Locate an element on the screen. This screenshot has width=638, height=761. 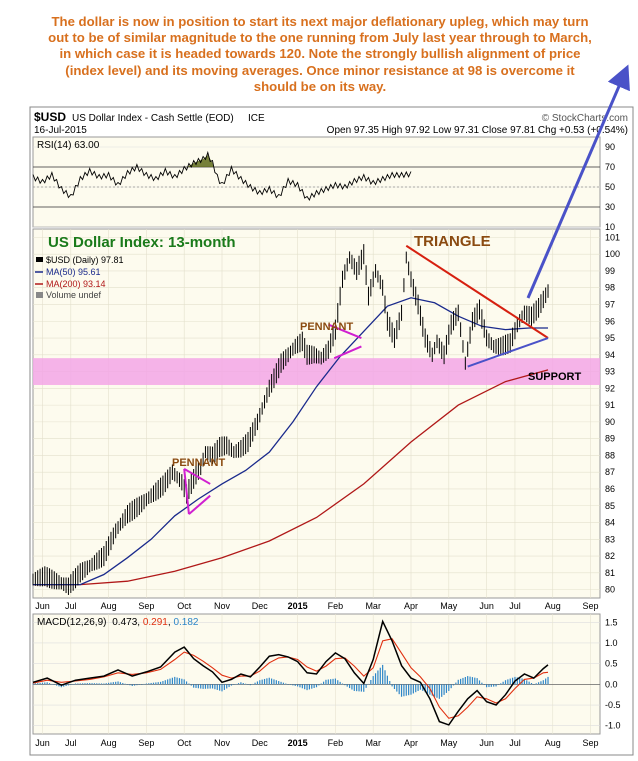
macd-label-signal: 0.291 is located at coordinates (155, 622).